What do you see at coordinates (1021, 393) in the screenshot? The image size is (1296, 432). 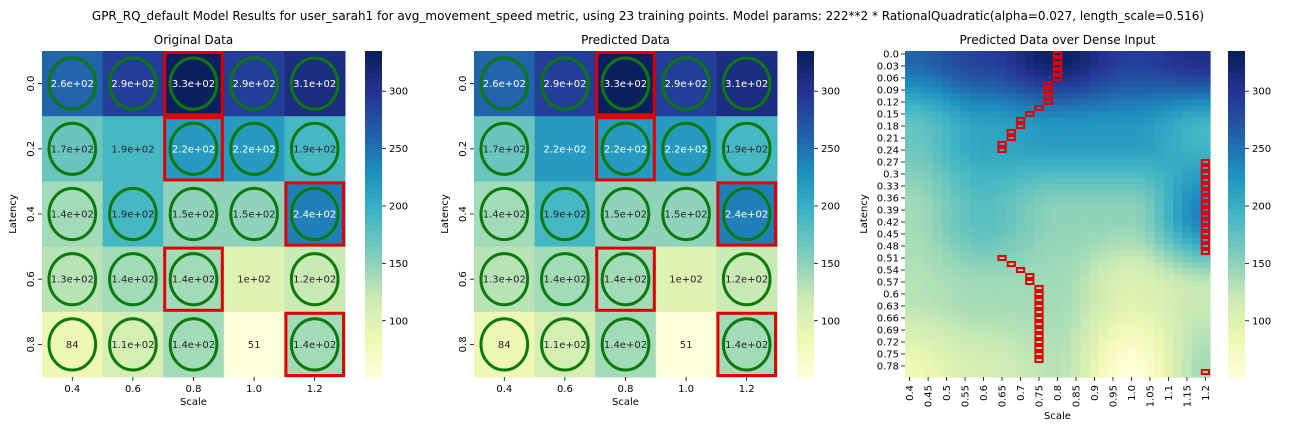 I see `x-tick-label: 0.7` at bounding box center [1021, 393].